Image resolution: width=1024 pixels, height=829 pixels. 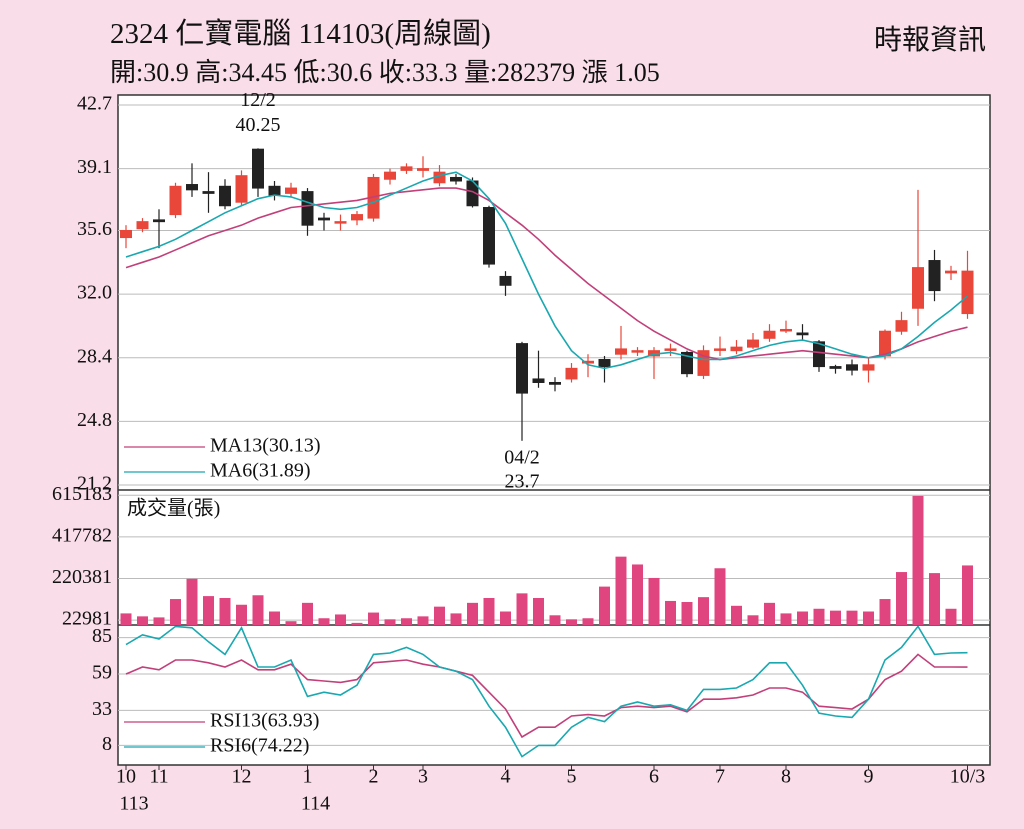 I want to click on x-tick-label: 7, so click(x=720, y=777).